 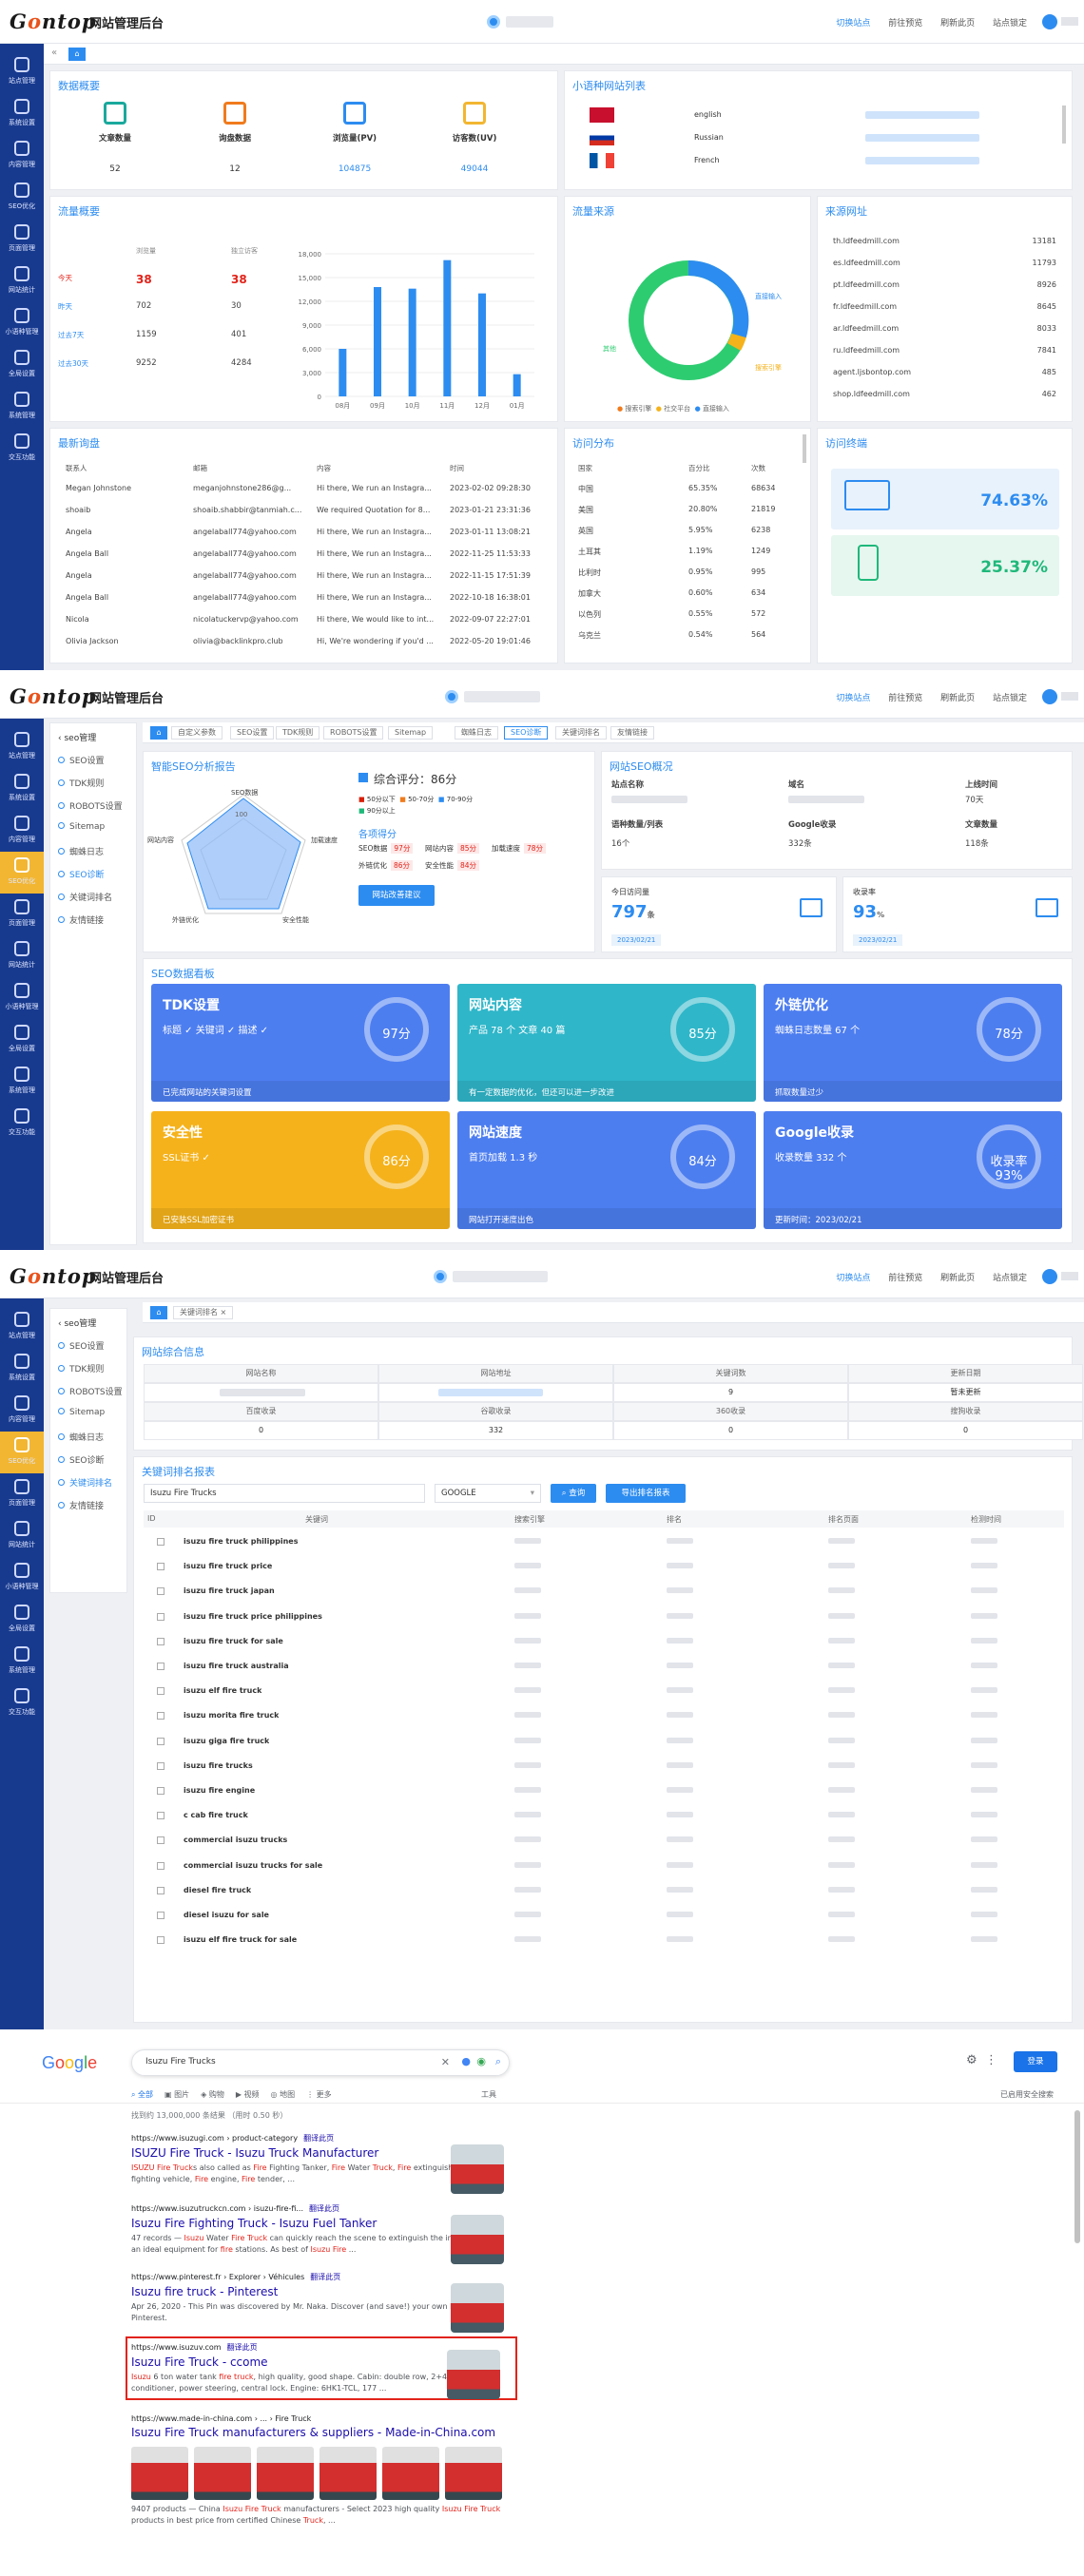 What do you see at coordinates (81, 851) in the screenshot?
I see `submenu-item-4: 蜘蛛日志` at bounding box center [81, 851].